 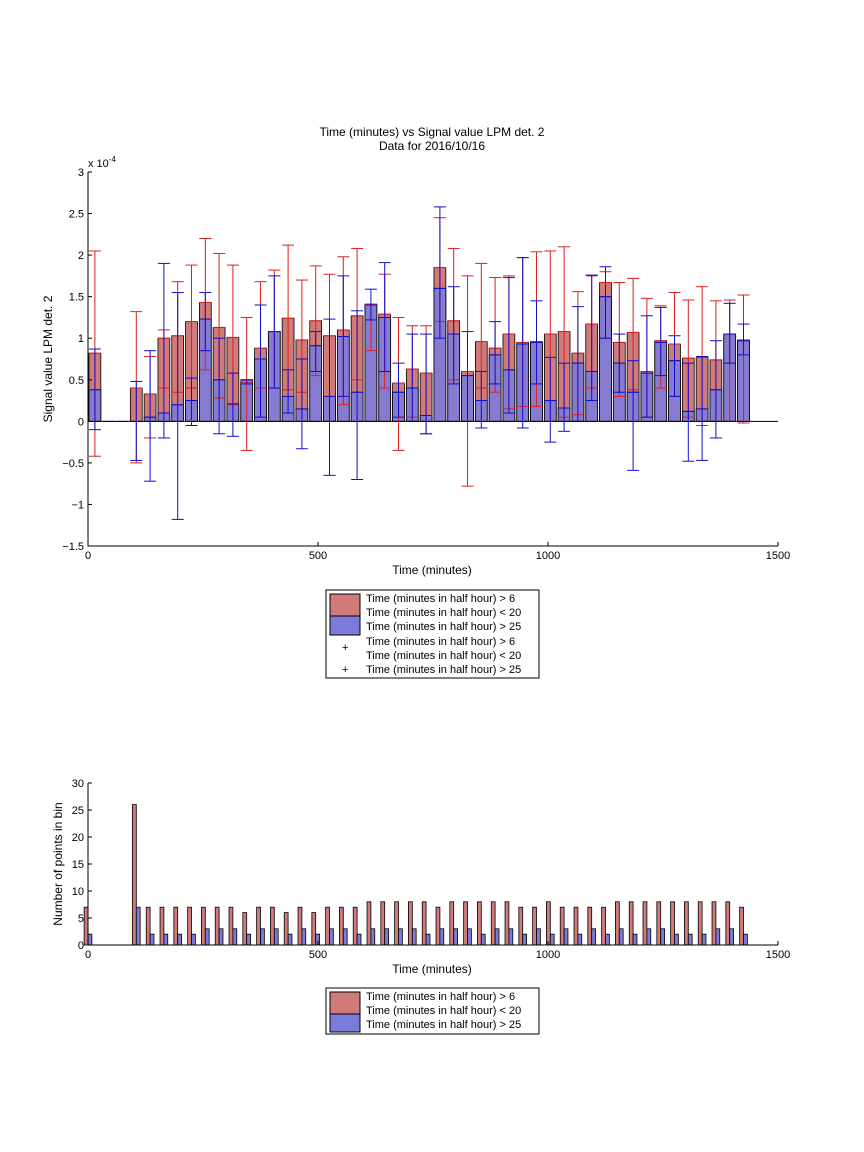 I want to click on count-legend-swatch-blue, so click(x=345, y=1023).